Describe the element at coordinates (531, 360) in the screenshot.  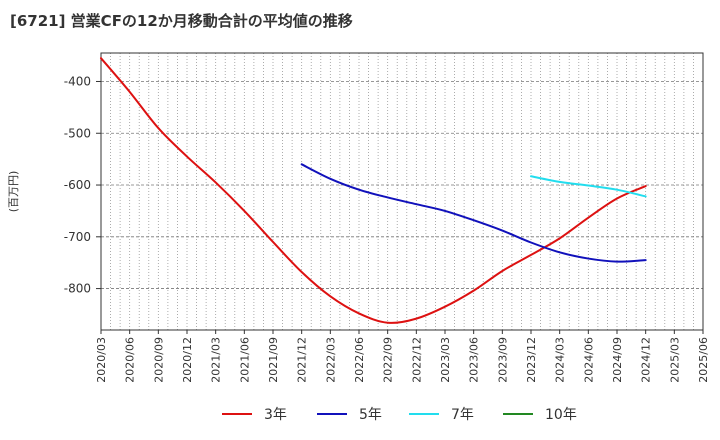
I see `x-tick-label: 2023/12` at that location.